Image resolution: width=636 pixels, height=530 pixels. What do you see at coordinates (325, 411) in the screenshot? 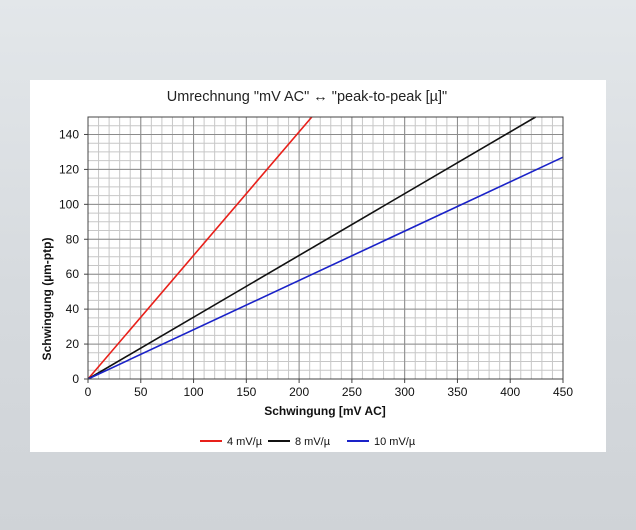
I see `x-axis-label: Schwingung [mV AC]` at bounding box center [325, 411].